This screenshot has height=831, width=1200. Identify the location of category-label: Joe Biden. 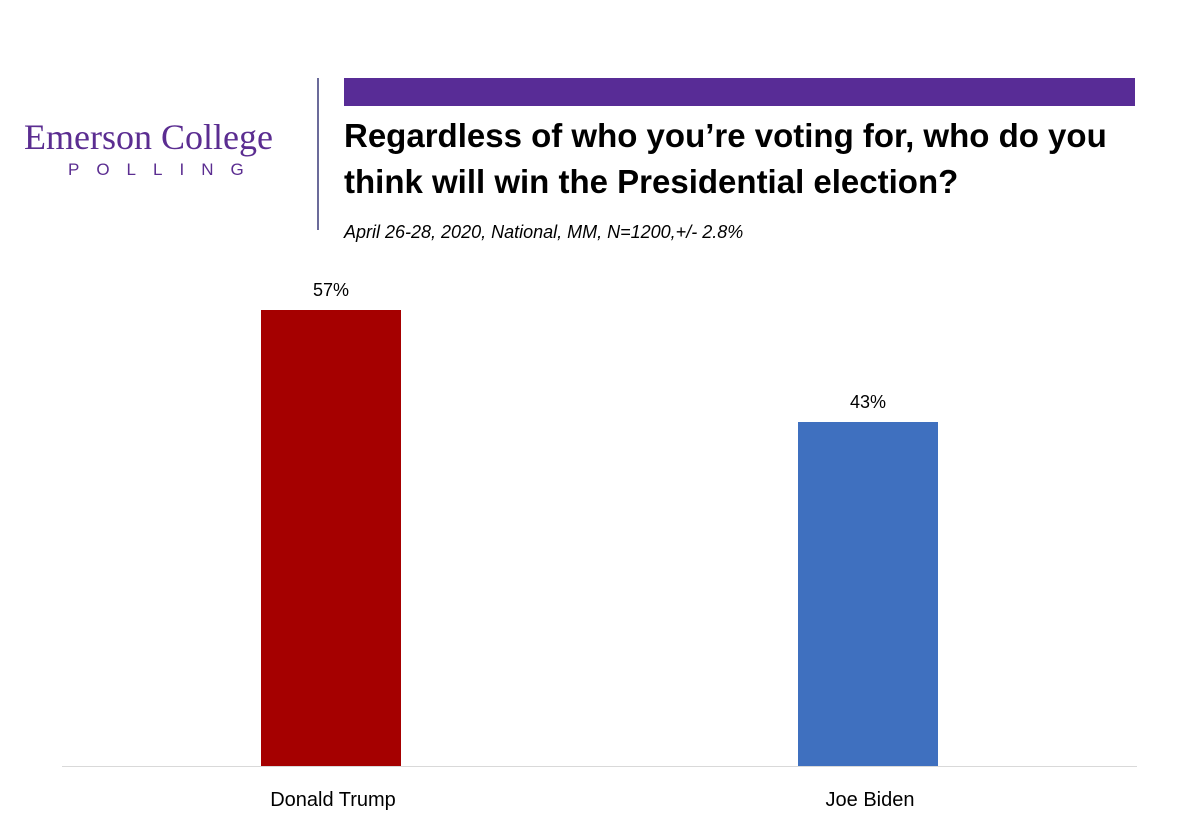
(870, 800).